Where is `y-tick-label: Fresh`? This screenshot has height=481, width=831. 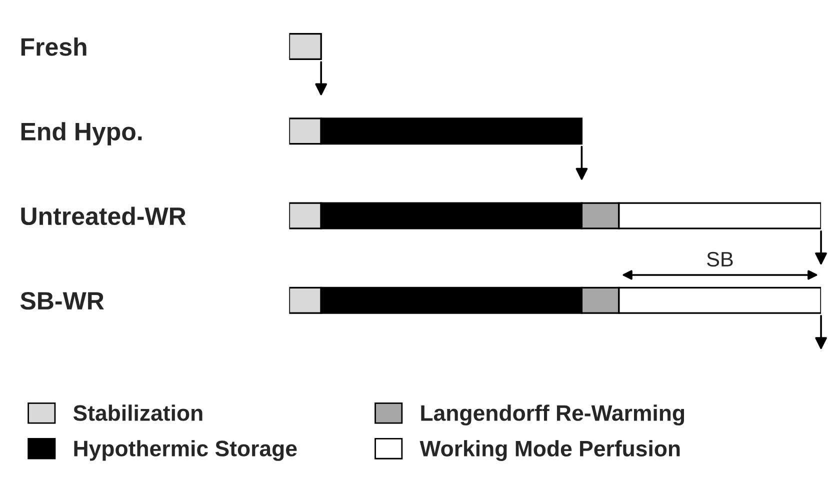
y-tick-label: Fresh is located at coordinates (53, 46).